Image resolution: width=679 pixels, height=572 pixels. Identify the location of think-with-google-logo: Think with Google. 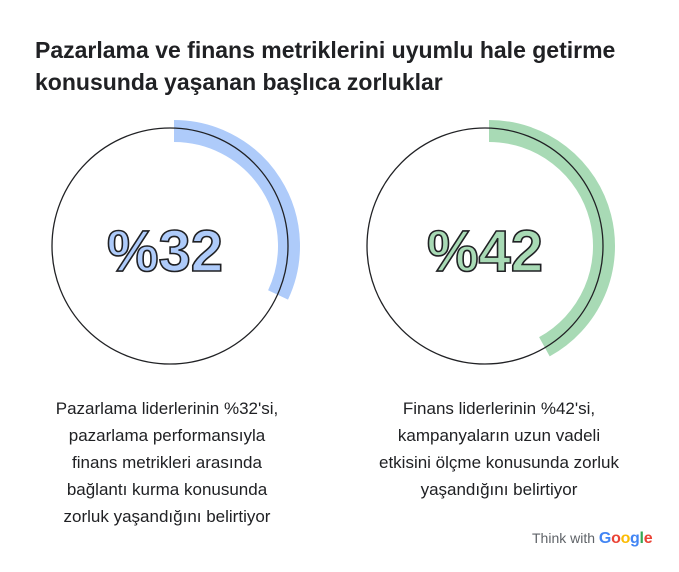
(592, 539).